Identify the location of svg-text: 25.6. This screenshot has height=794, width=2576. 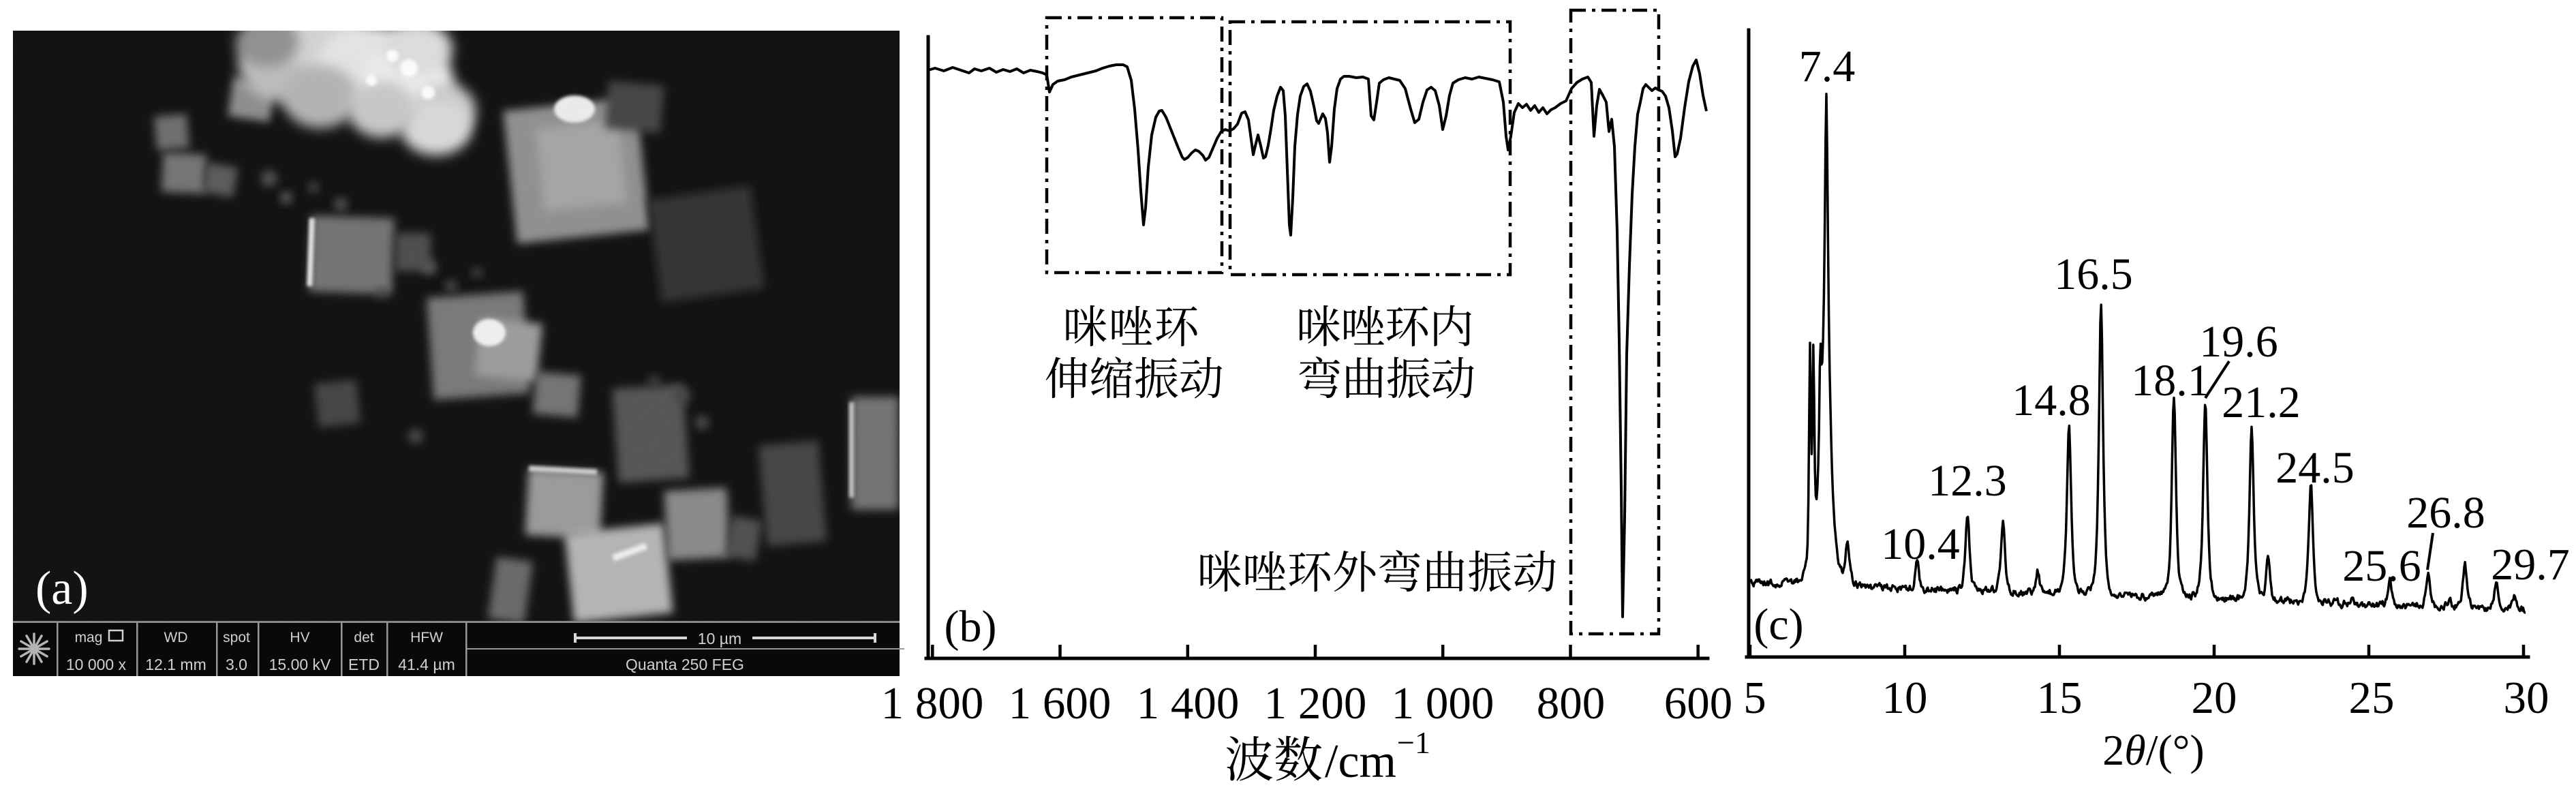
(2381, 566).